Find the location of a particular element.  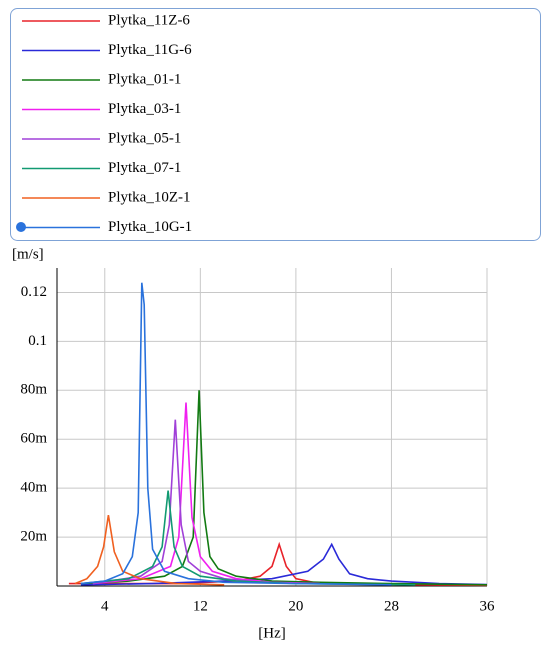

y-tick-label: 80m is located at coordinates (33, 390).